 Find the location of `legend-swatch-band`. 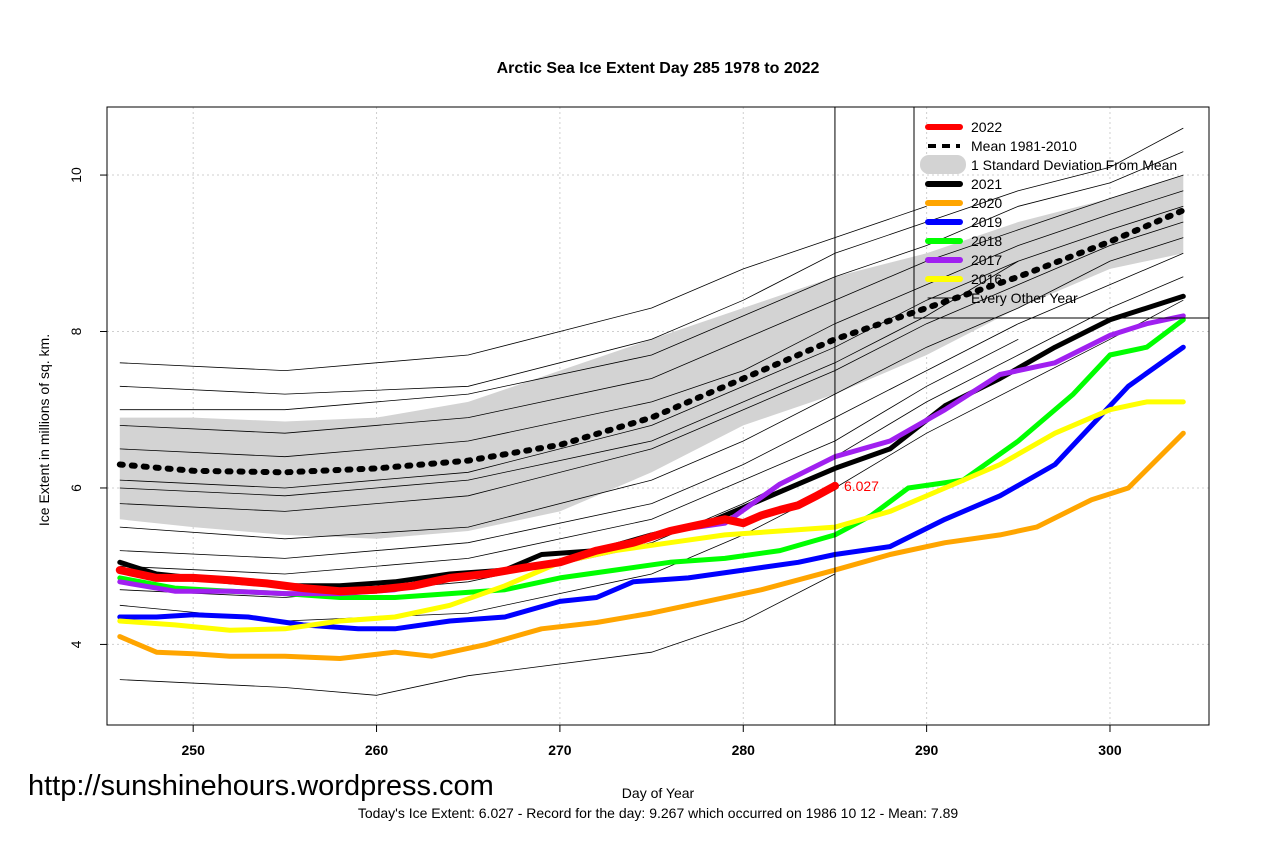

legend-swatch-band is located at coordinates (943, 164).